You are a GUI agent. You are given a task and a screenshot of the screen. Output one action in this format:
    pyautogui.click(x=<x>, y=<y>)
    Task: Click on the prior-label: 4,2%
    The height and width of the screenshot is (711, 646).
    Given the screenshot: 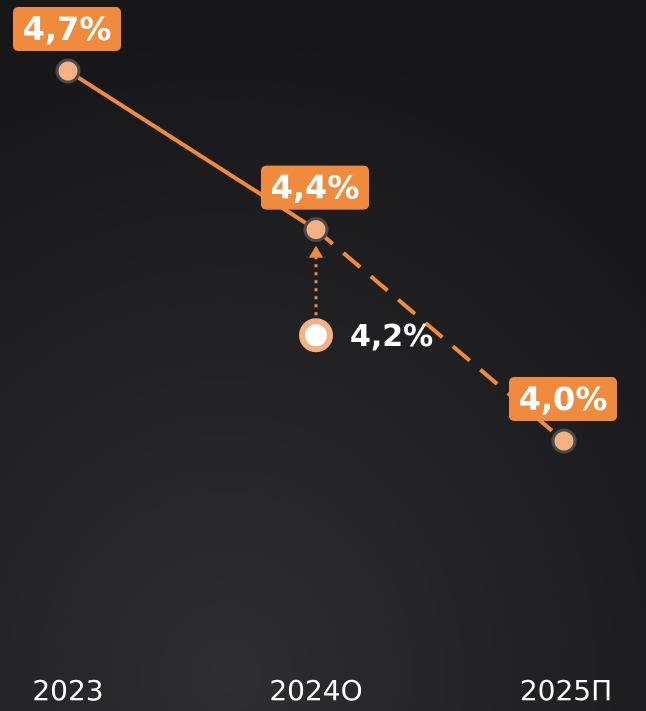 What is the action you would take?
    pyautogui.click(x=391, y=336)
    